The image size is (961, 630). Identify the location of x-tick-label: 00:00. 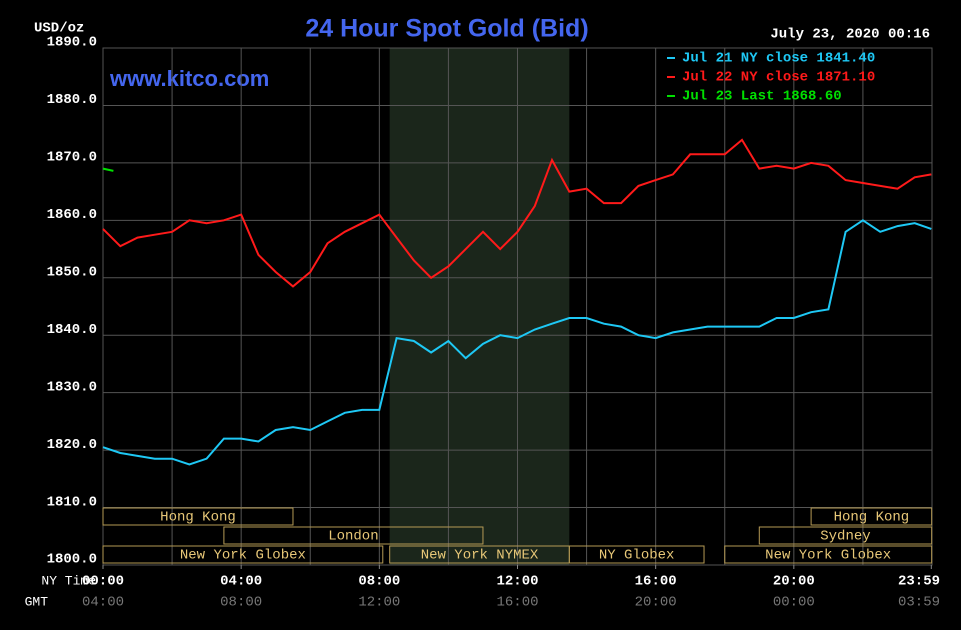
(103, 582).